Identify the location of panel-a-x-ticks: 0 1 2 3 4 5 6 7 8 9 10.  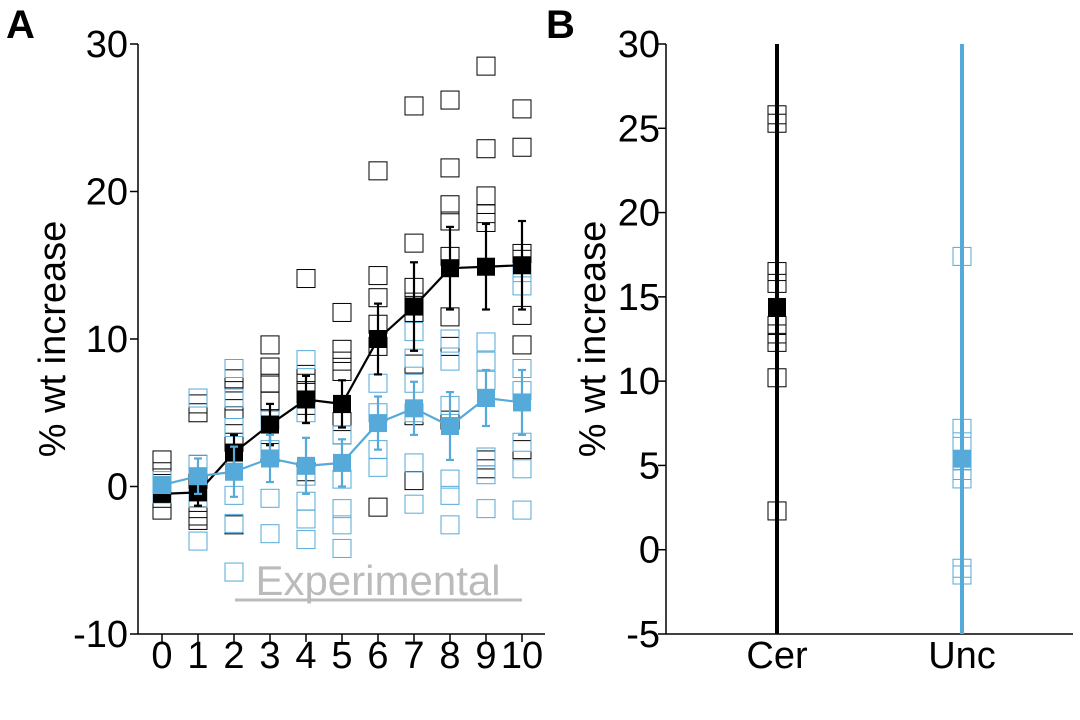
(347, 655).